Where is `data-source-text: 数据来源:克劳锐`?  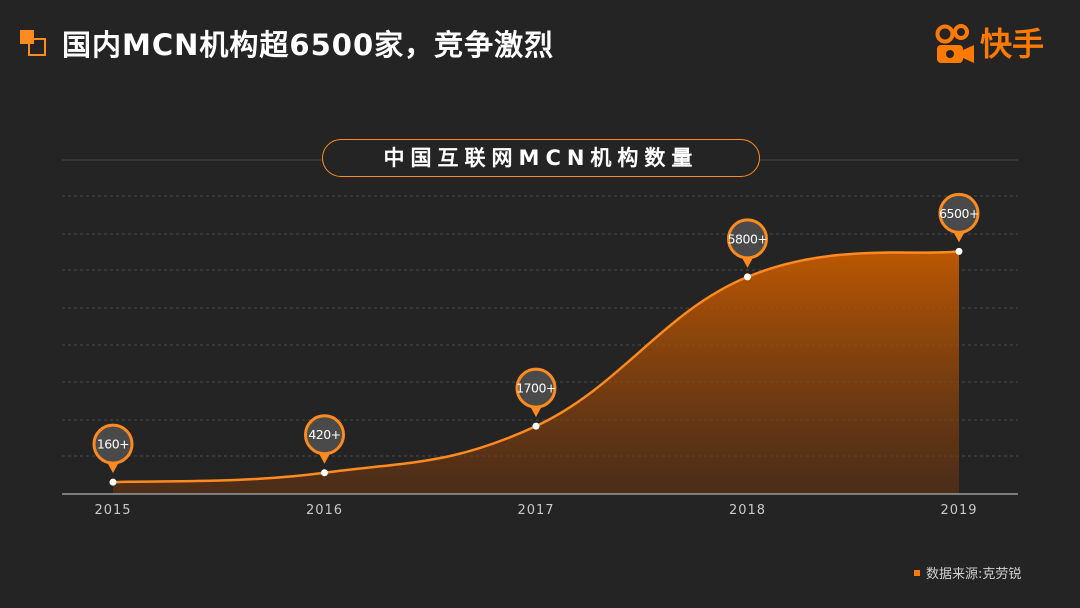 data-source-text: 数据来源:克劳锐 is located at coordinates (974, 574).